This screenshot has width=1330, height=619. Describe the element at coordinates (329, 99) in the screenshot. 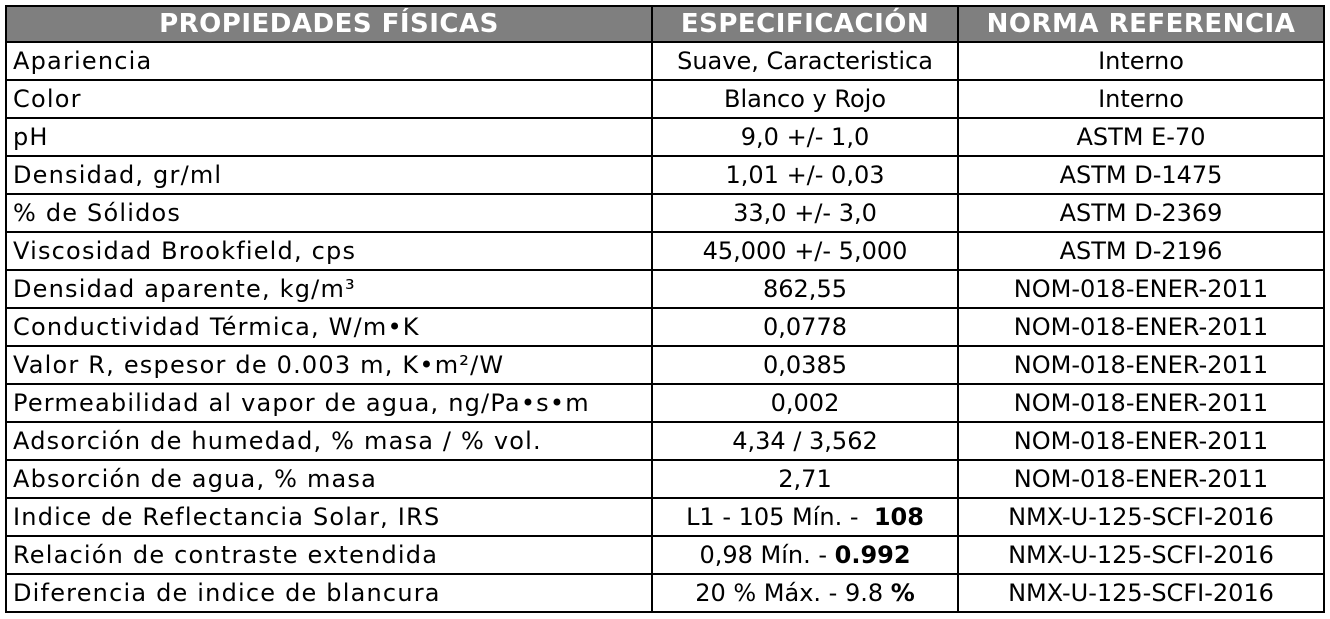

I see `property-cell: Color` at that location.